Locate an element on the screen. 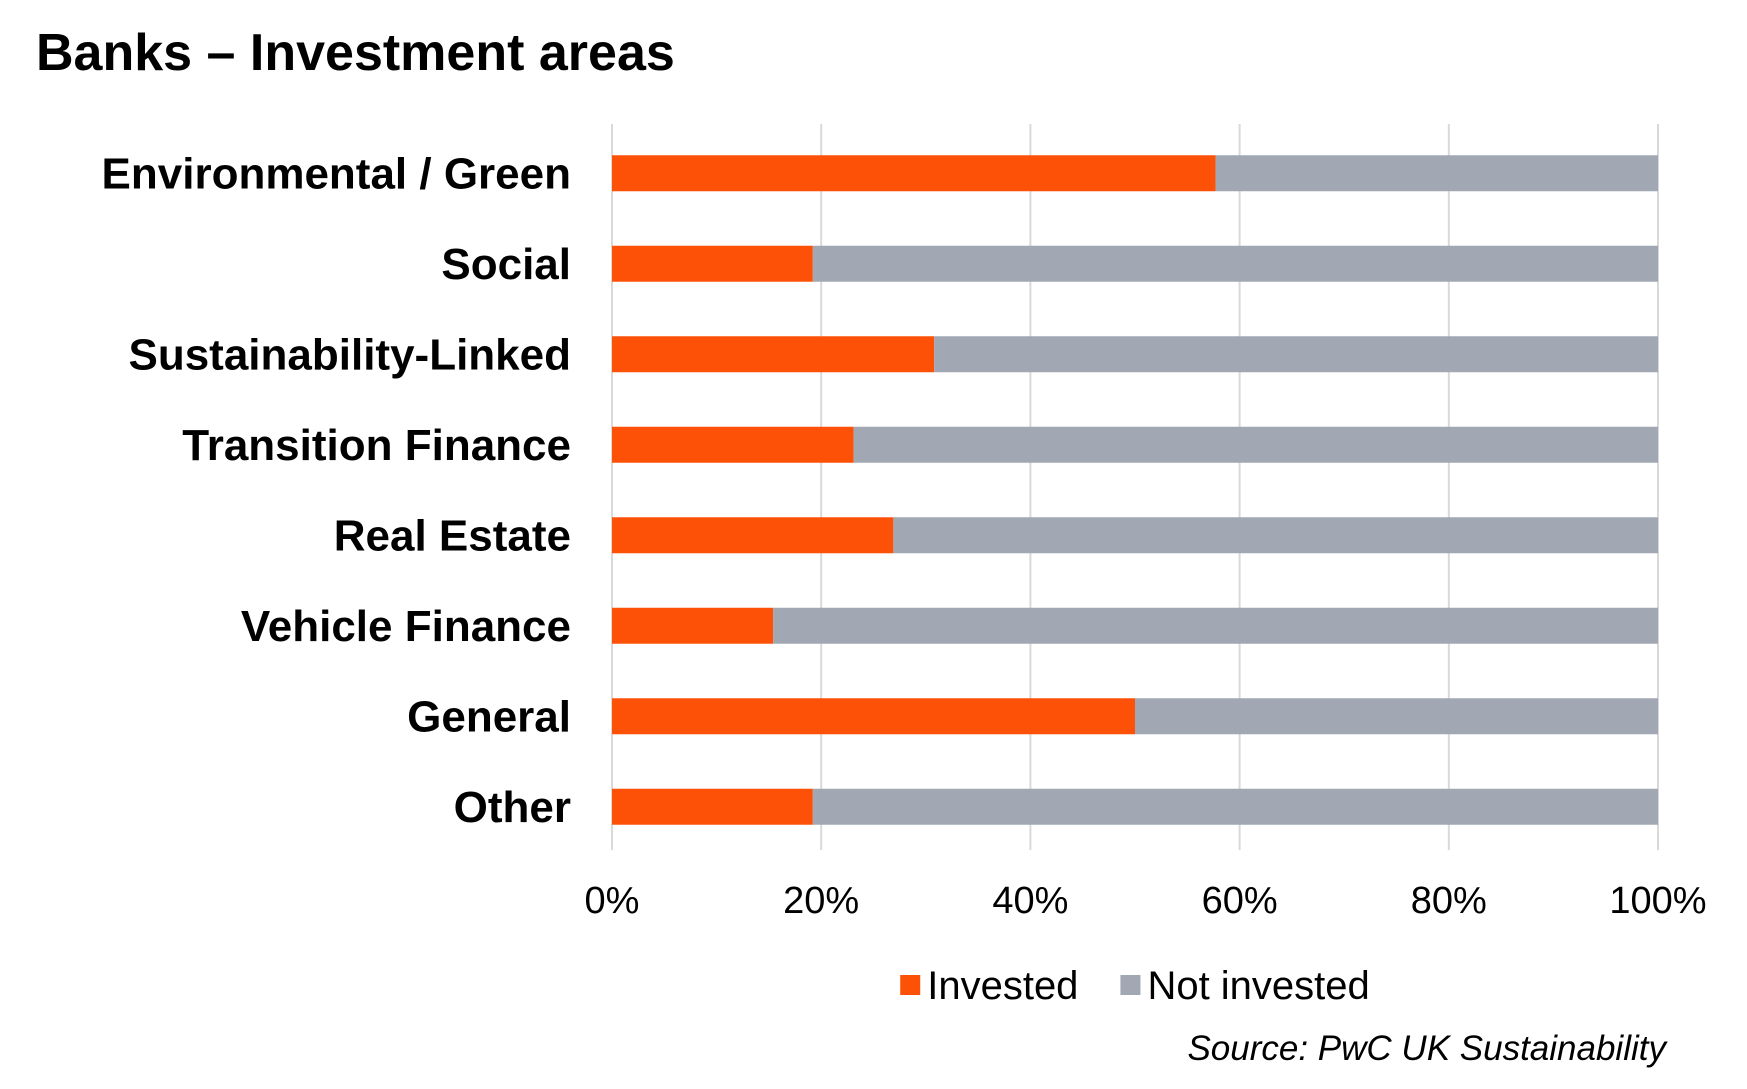  x-tick-label: 40% is located at coordinates (1030, 901).